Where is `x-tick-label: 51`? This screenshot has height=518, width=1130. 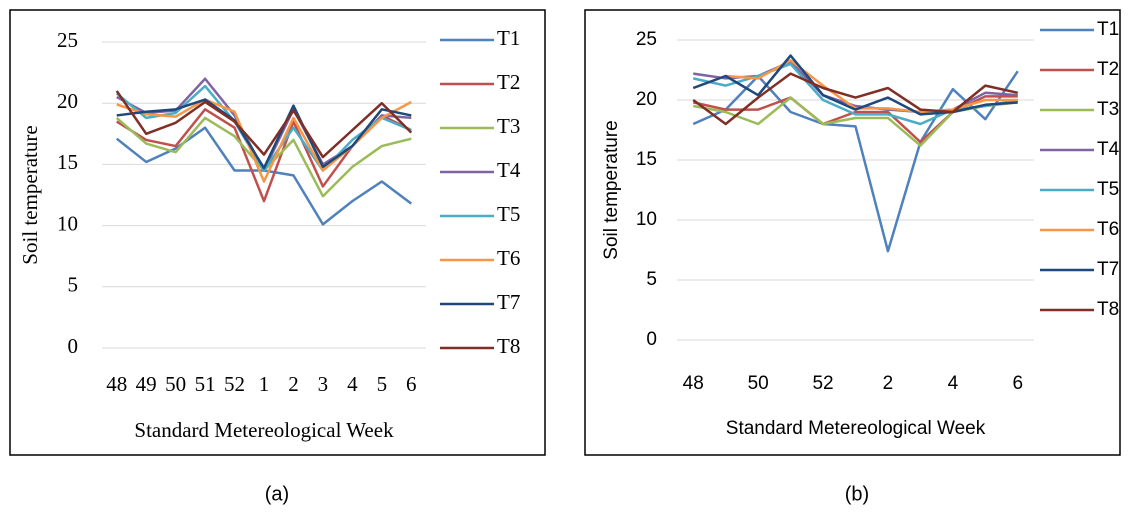 x-tick-label: 51 is located at coordinates (205, 384).